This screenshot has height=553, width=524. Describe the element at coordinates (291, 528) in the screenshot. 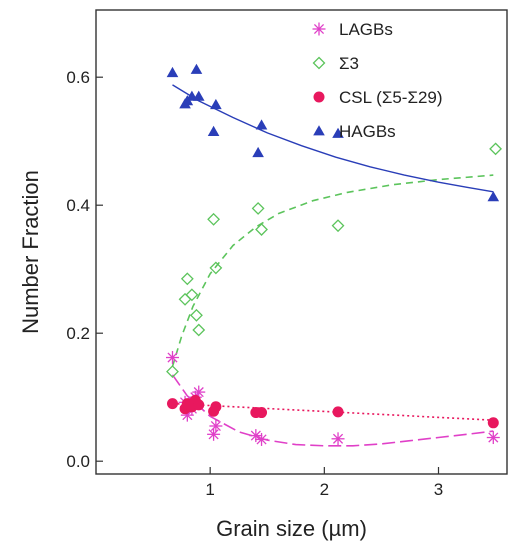

I see `x-axis-title: Grain size (µm)` at that location.